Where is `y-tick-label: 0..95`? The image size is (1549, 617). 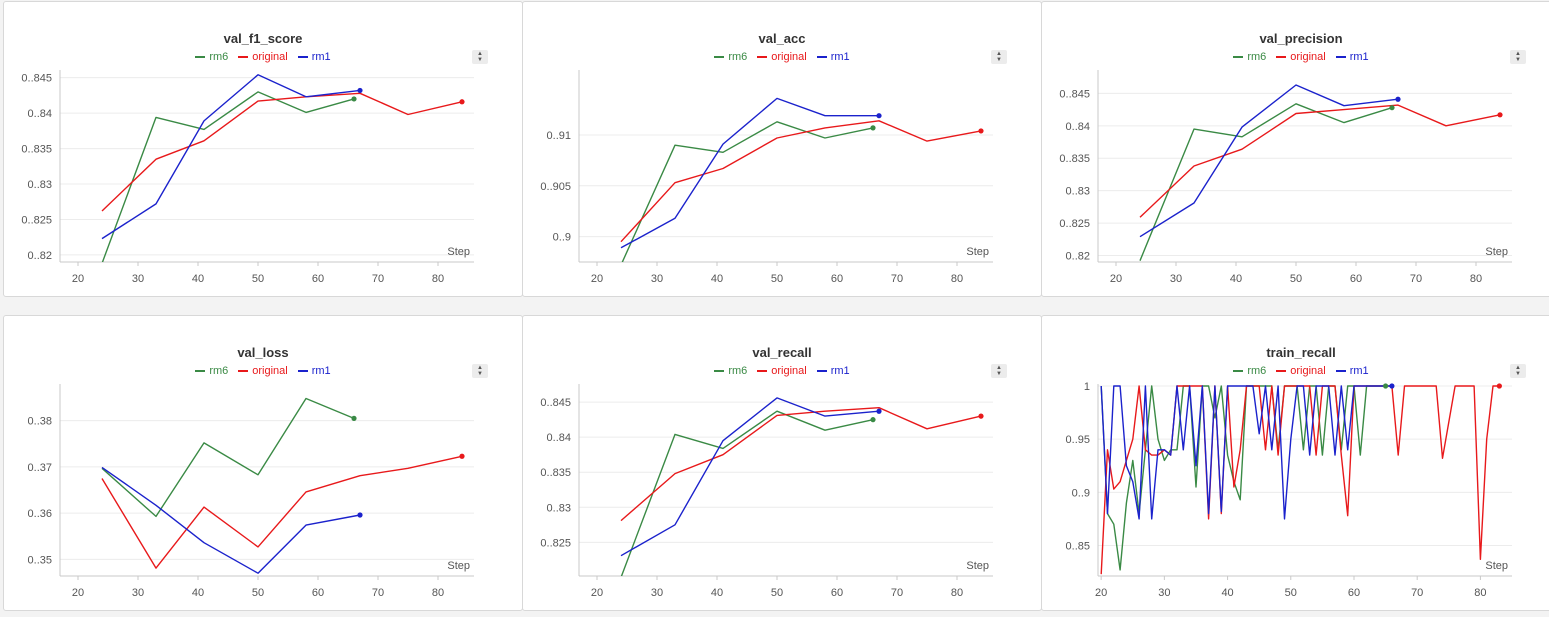
y-tick-label: 0..95 is located at coordinates (1078, 440).